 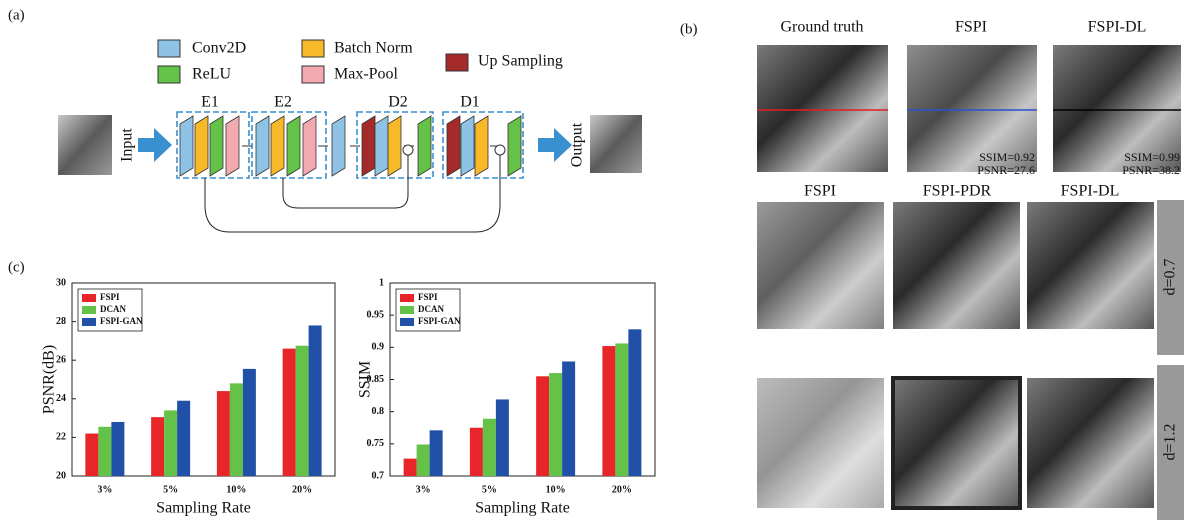 I want to click on column-title: FSPI-DL, so click(x=1090, y=191).